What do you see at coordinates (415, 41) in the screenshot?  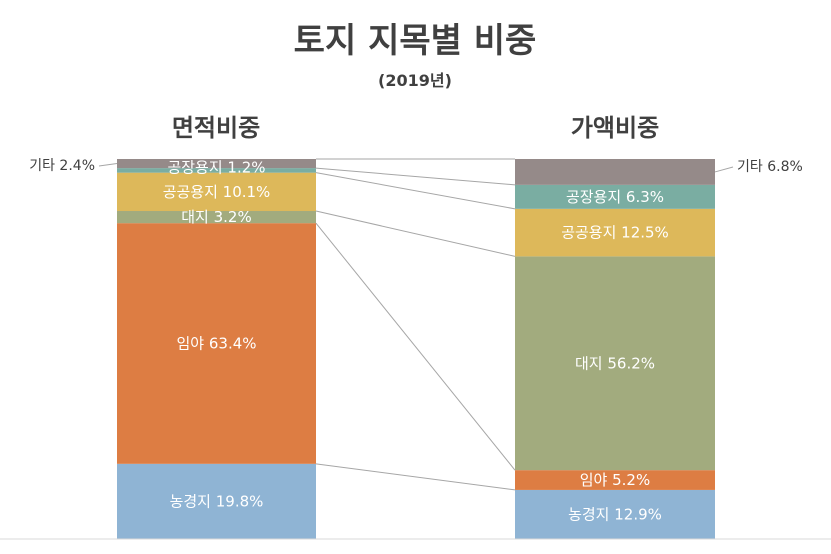 I see `chart-title: 토지 지목별 비중` at bounding box center [415, 41].